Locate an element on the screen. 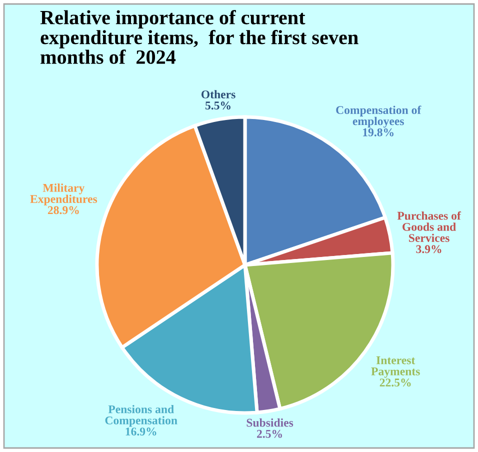 The height and width of the screenshot is (452, 478). data-label: 28.9% is located at coordinates (63, 210).